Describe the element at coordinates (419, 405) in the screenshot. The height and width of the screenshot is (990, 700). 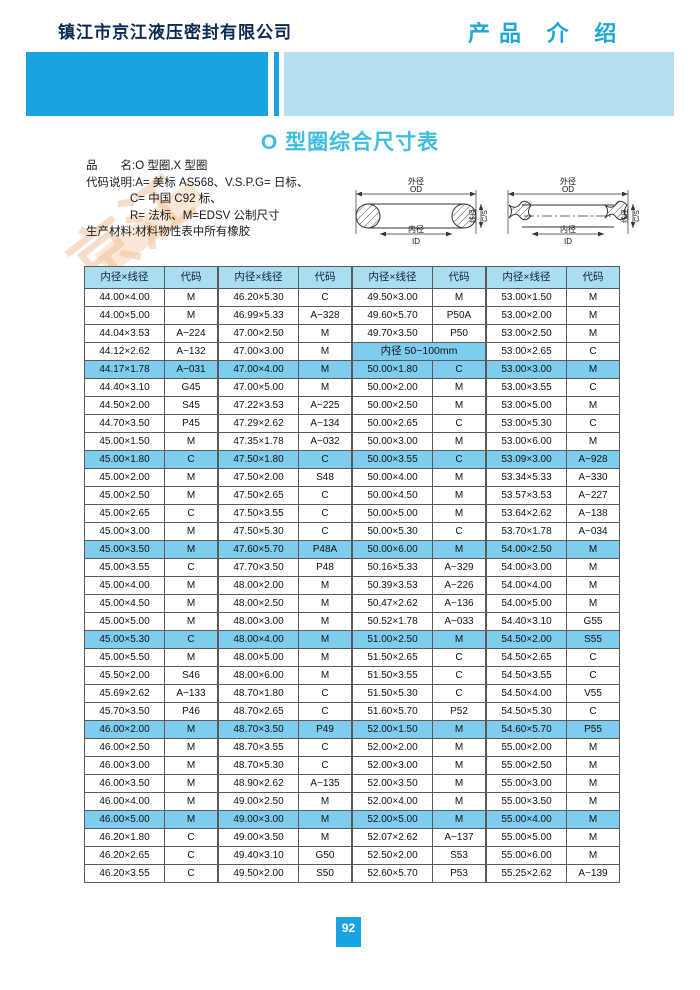
I see `table-row: 50.00×2.50 M` at that location.